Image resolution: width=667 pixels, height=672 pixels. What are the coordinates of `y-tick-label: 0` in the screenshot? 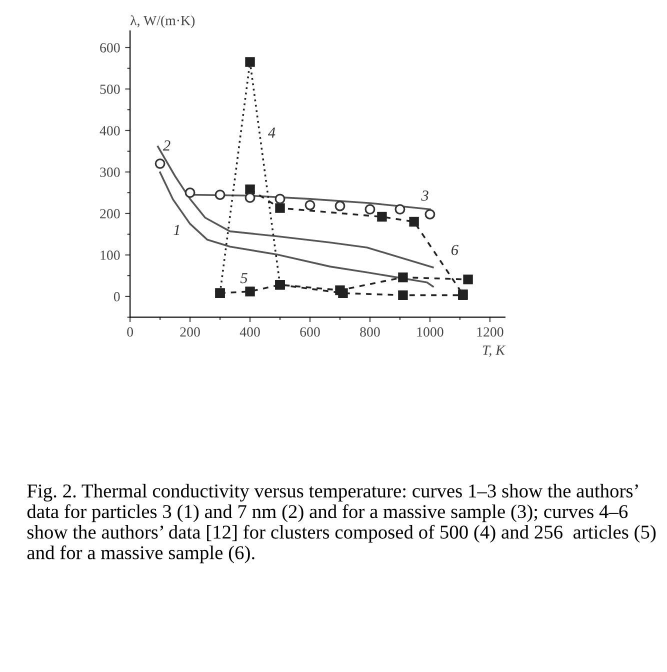 It's located at (117, 297).